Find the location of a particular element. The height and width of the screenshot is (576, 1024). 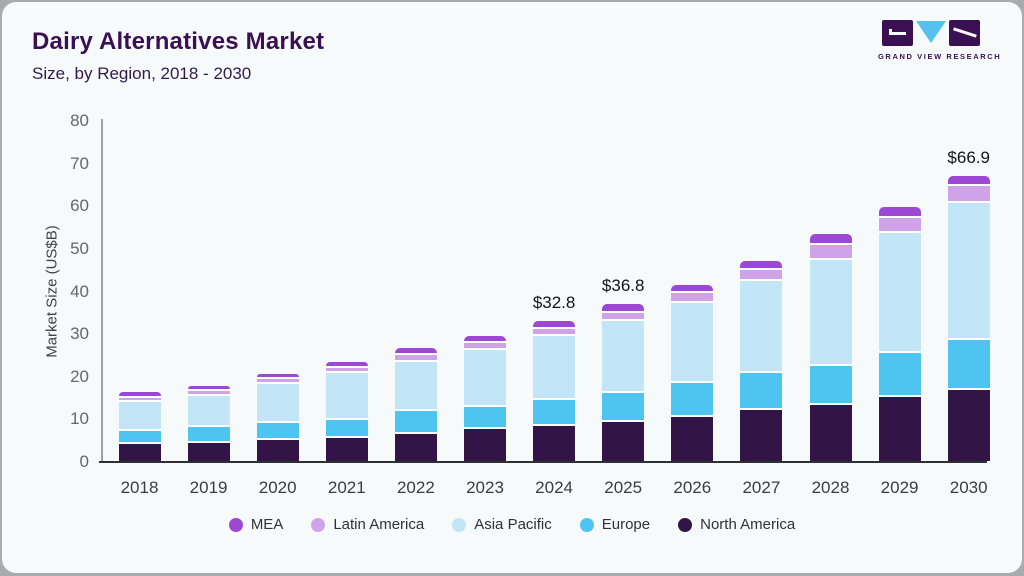

legend-item-mea: MEA is located at coordinates (256, 524).